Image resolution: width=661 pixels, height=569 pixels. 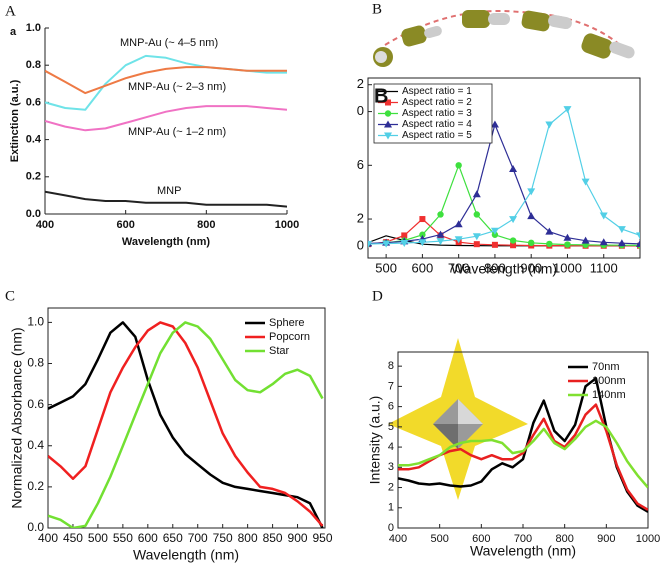 I want to click on panel-label: D, so click(x=377, y=296).